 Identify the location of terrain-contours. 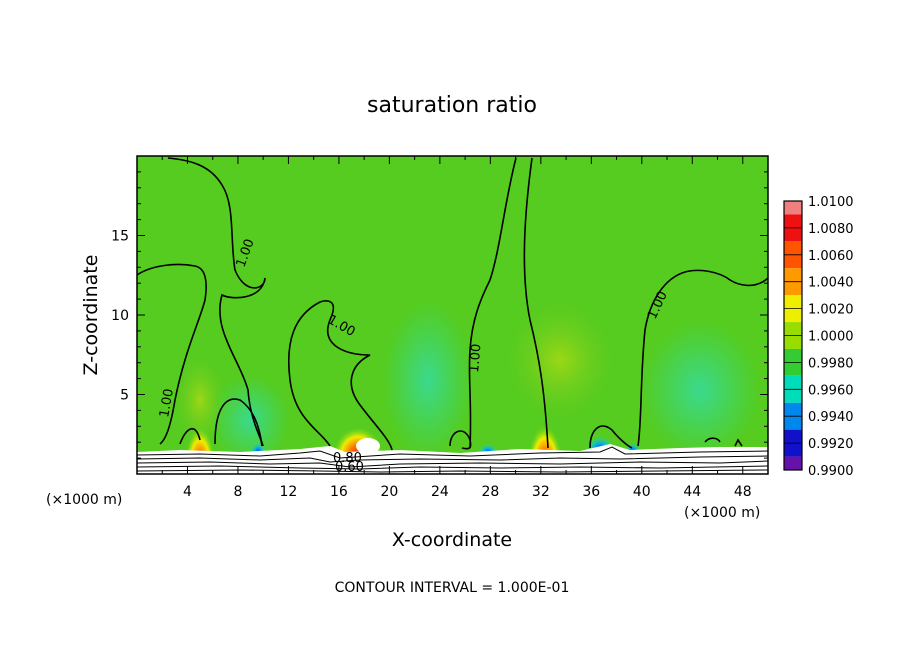
(452, 459).